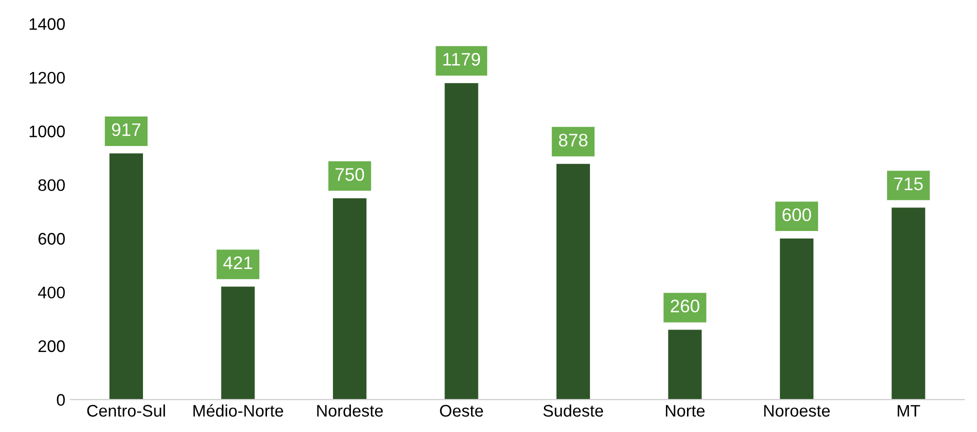  I want to click on data-label: 421, so click(237, 263).